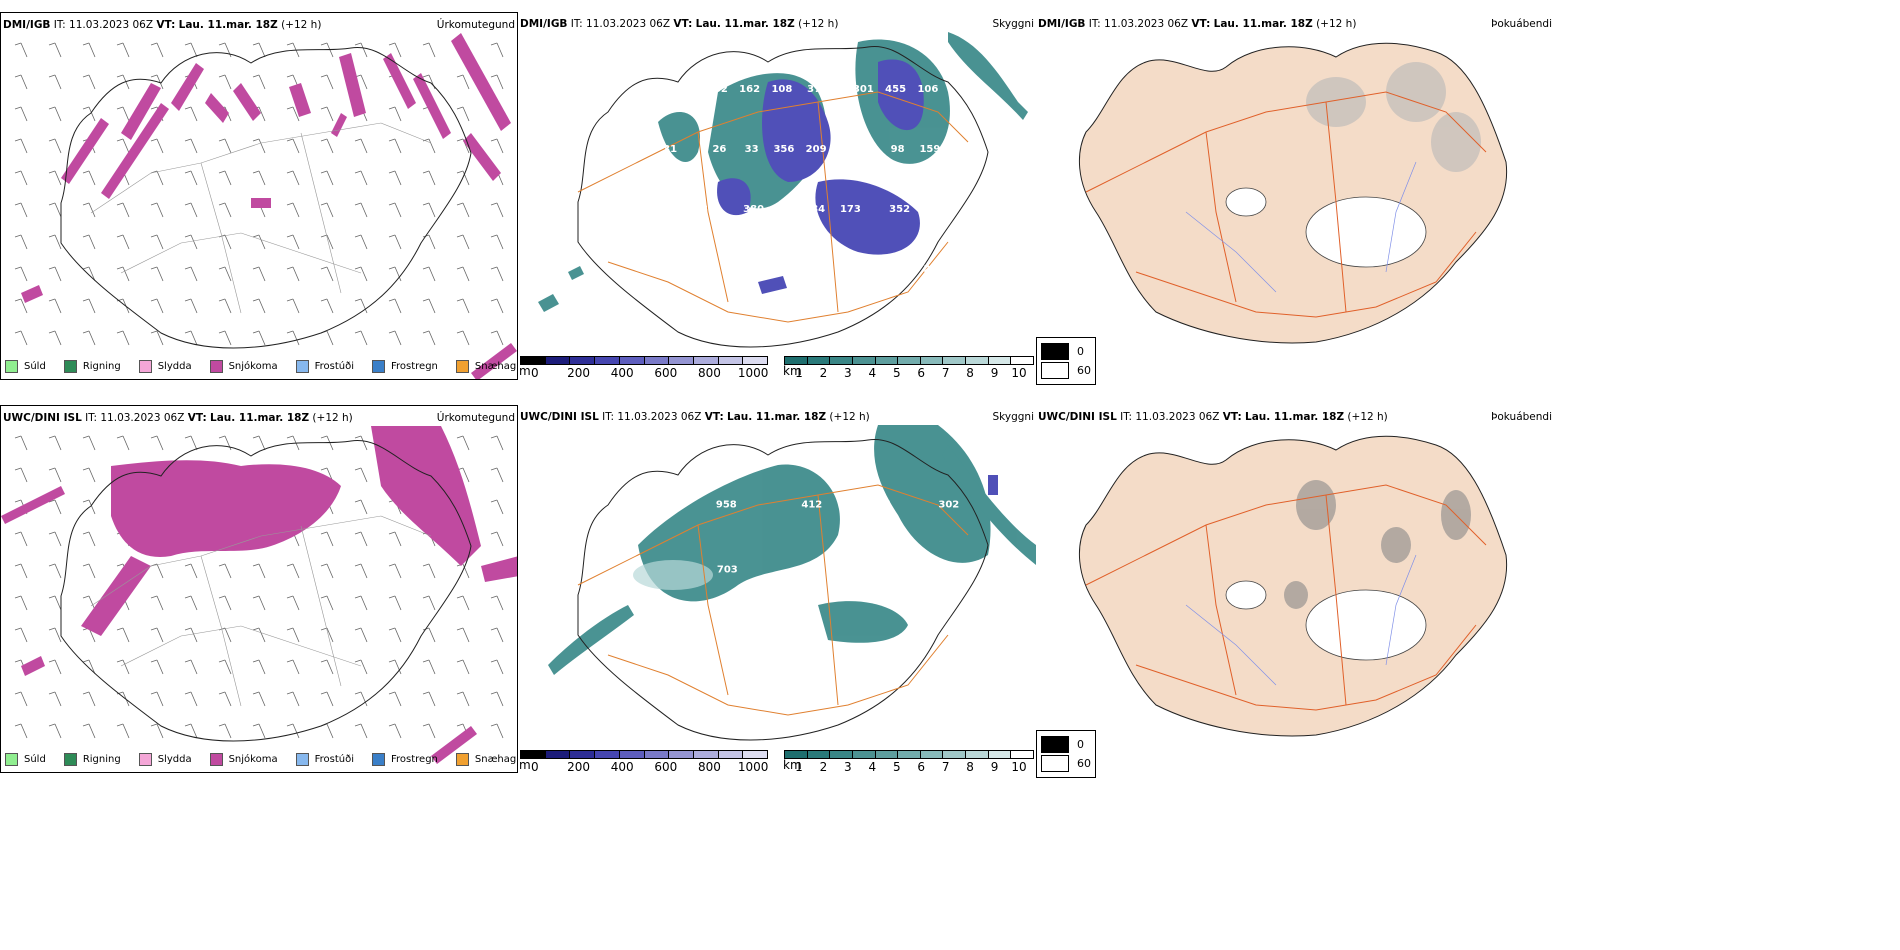 The width and height of the screenshot is (1900, 950). Describe the element at coordinates (324, 366) in the screenshot. I see `legend-item: Frostúði` at that location.